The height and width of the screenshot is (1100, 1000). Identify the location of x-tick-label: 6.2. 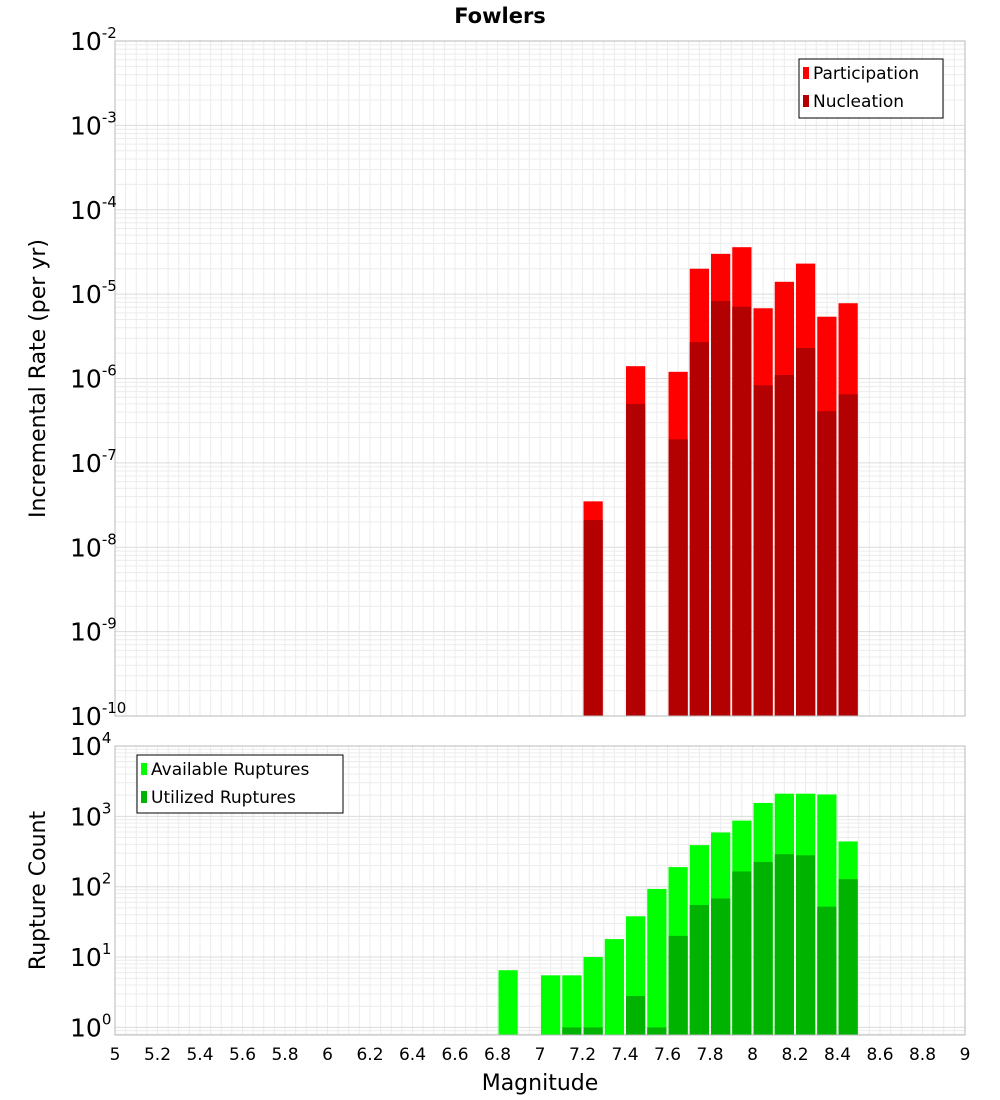
(369, 1055).